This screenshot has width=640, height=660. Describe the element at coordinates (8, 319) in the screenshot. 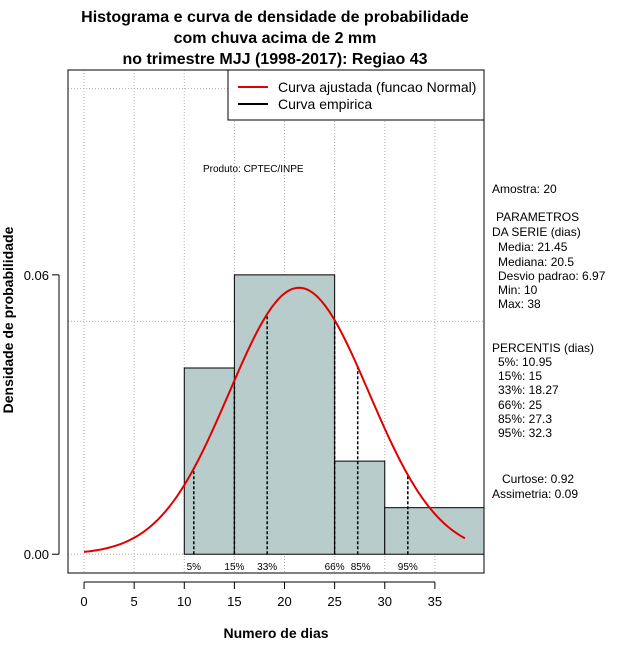

I see `y-axis-label: Densidade de probabilidade` at that location.